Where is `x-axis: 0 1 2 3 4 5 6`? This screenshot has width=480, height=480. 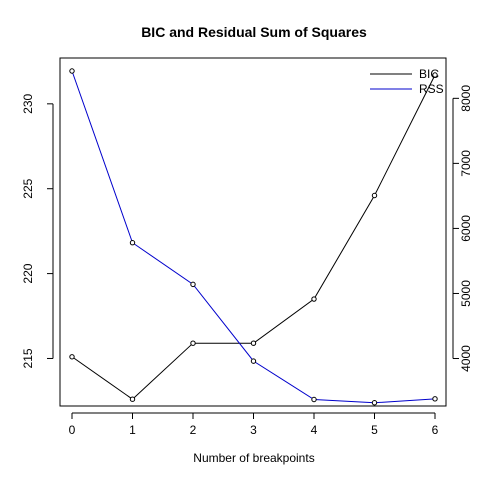 x-axis: 0 1 2 3 4 5 6 is located at coordinates (254, 424).